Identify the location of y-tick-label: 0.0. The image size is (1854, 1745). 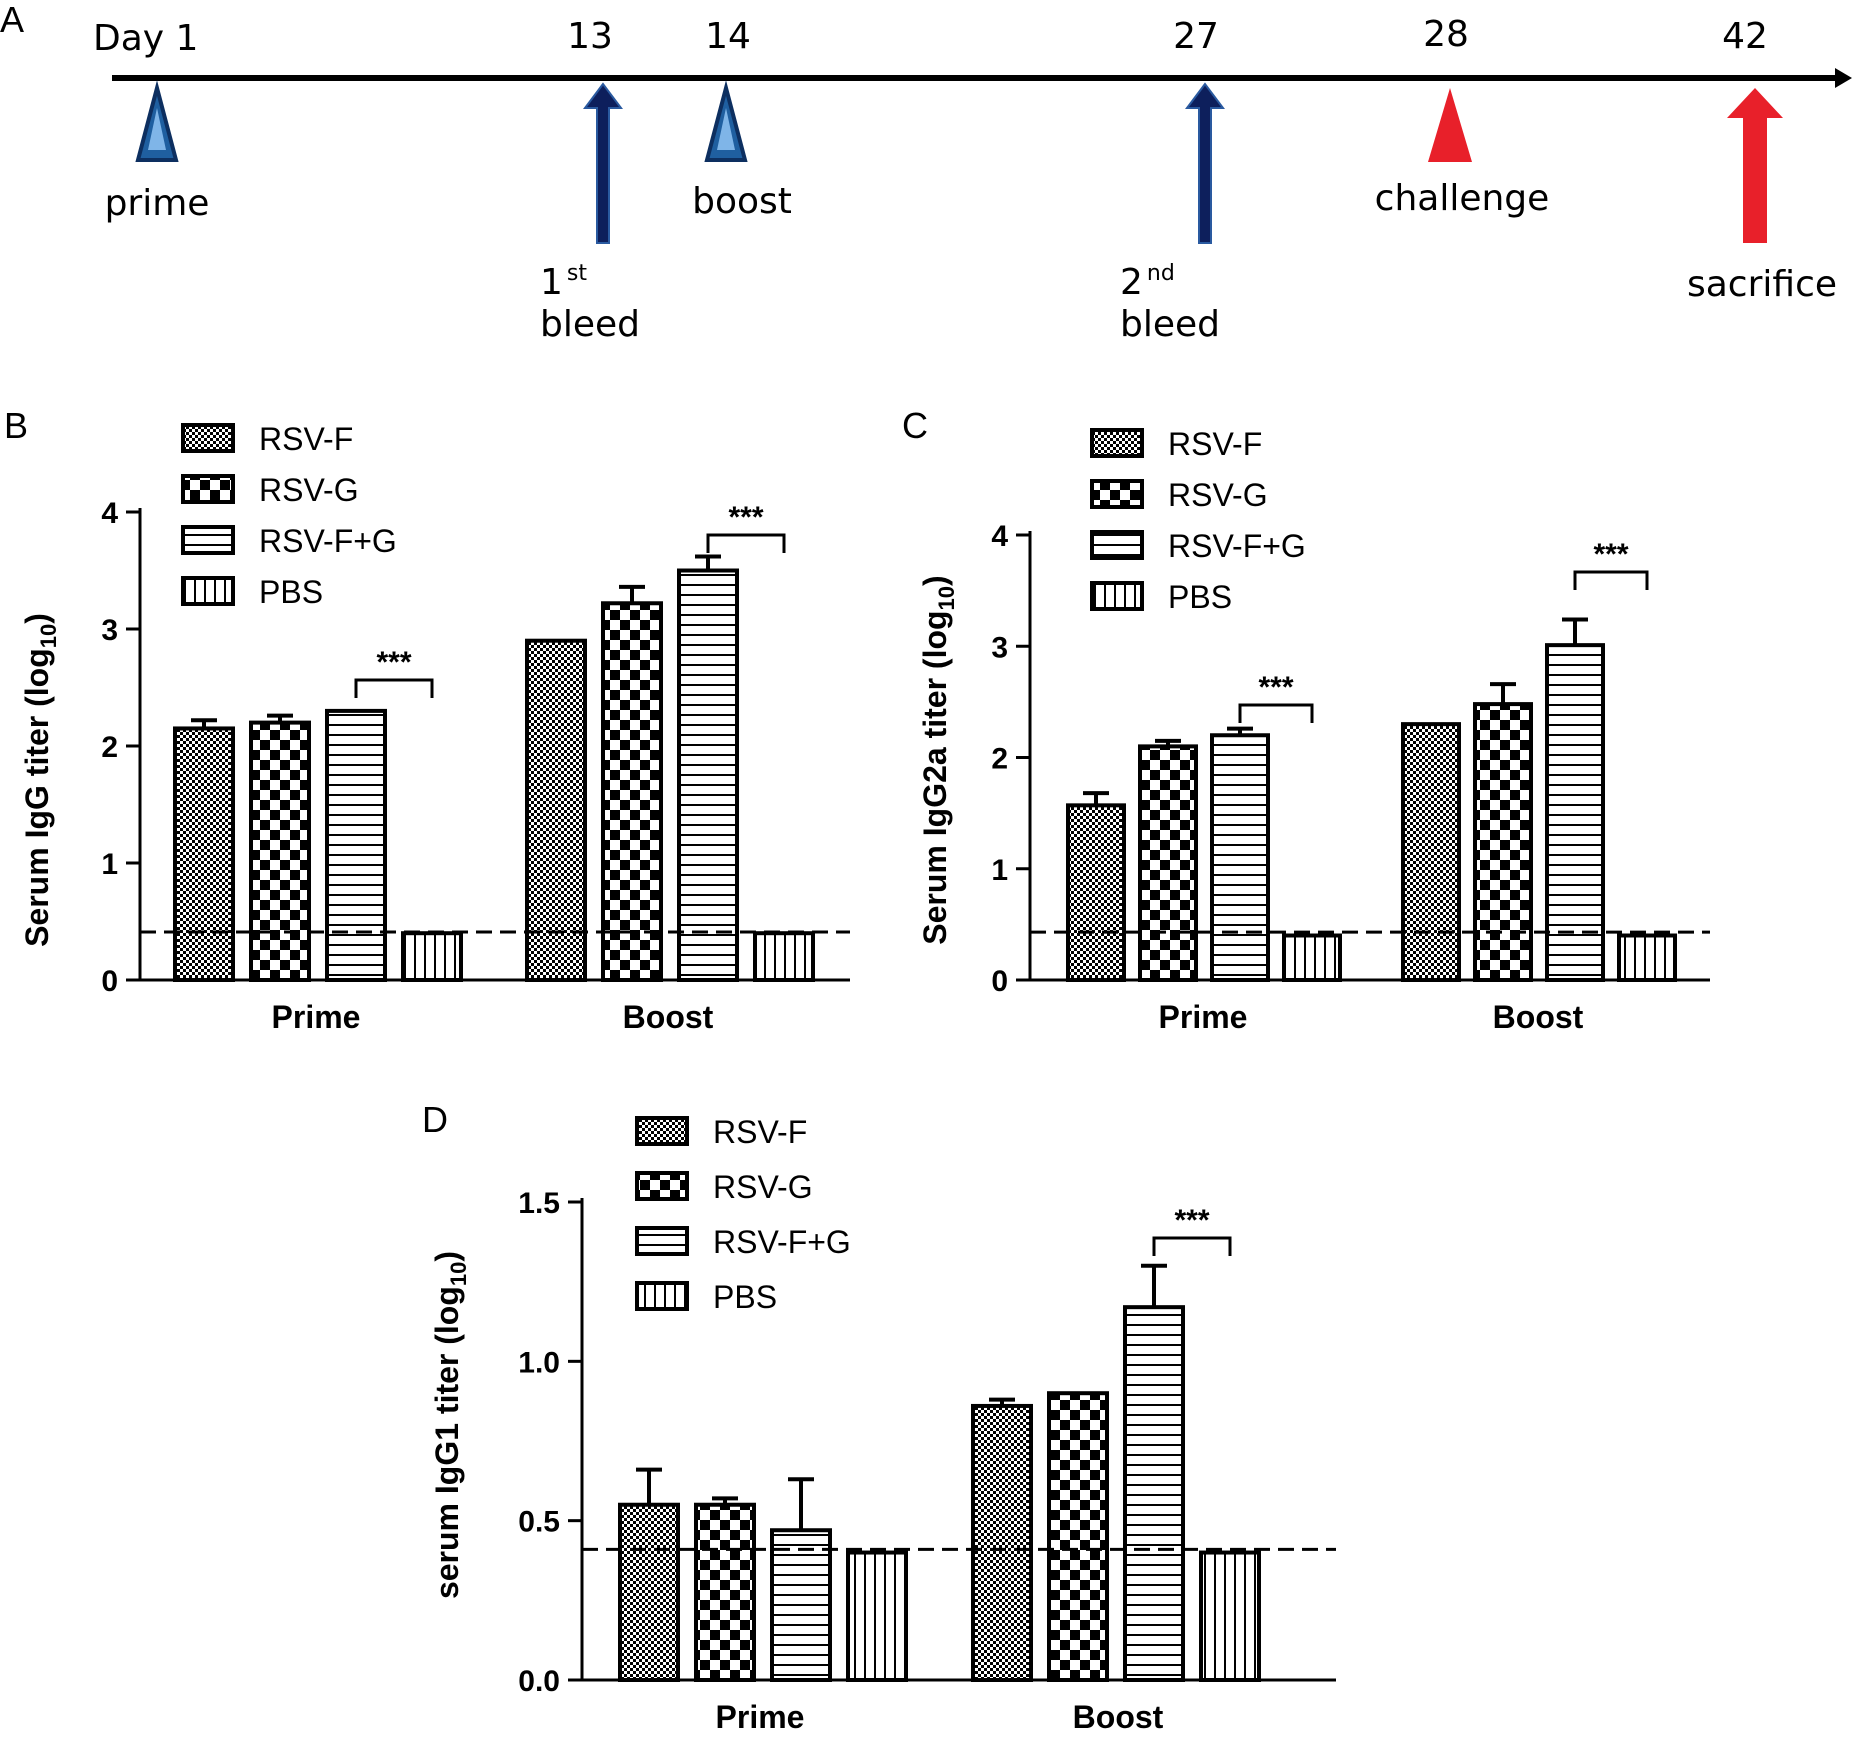
(539, 1681).